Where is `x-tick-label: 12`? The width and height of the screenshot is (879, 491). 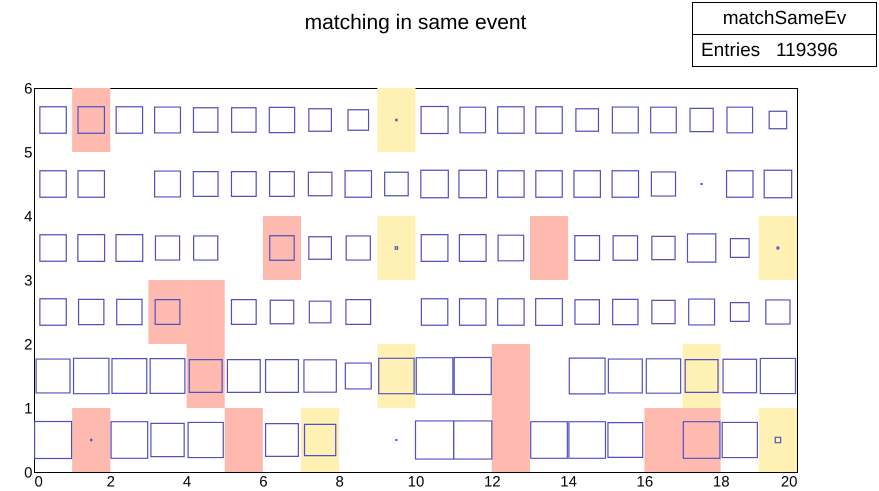
x-tick-label: 12 is located at coordinates (492, 482).